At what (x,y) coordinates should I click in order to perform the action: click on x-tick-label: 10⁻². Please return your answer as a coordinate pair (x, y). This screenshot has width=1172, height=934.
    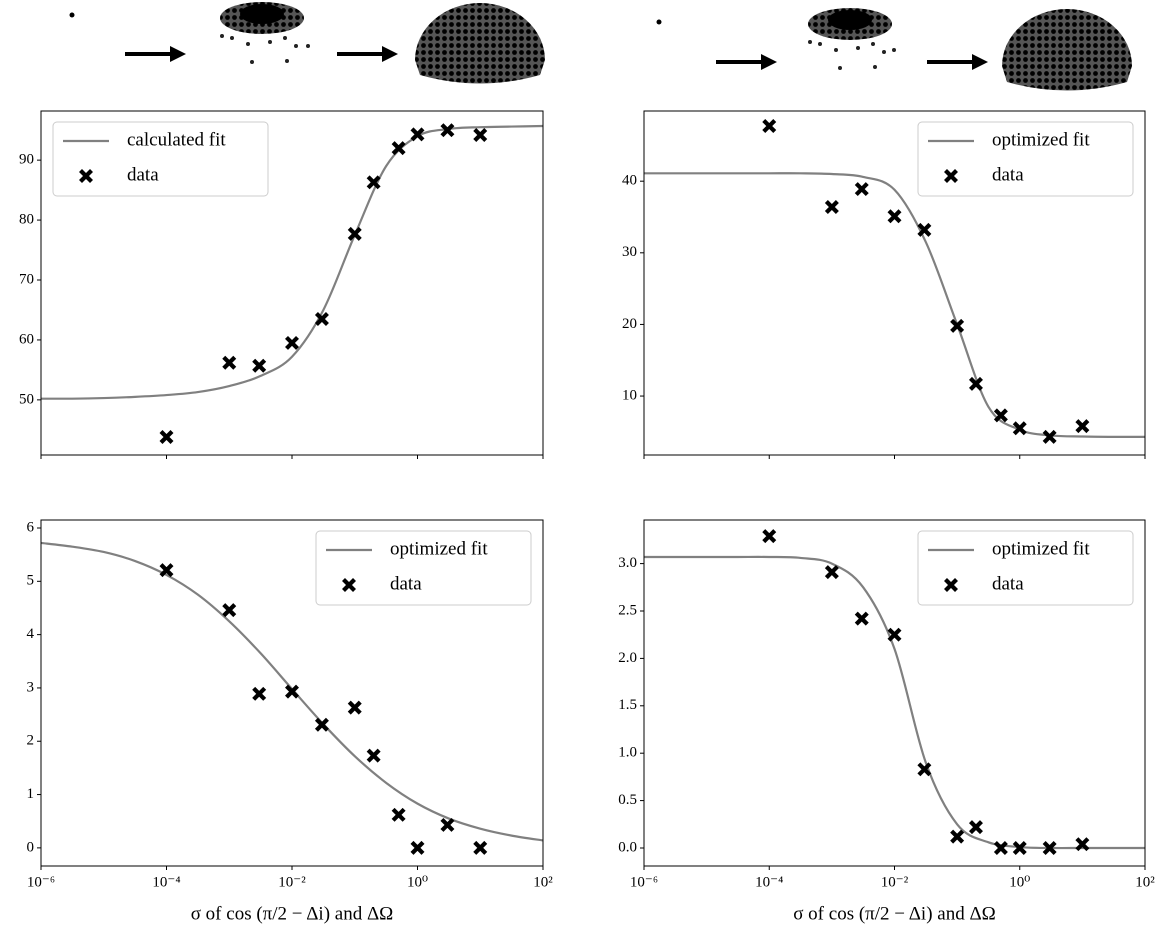
    Looking at the image, I should click on (292, 882).